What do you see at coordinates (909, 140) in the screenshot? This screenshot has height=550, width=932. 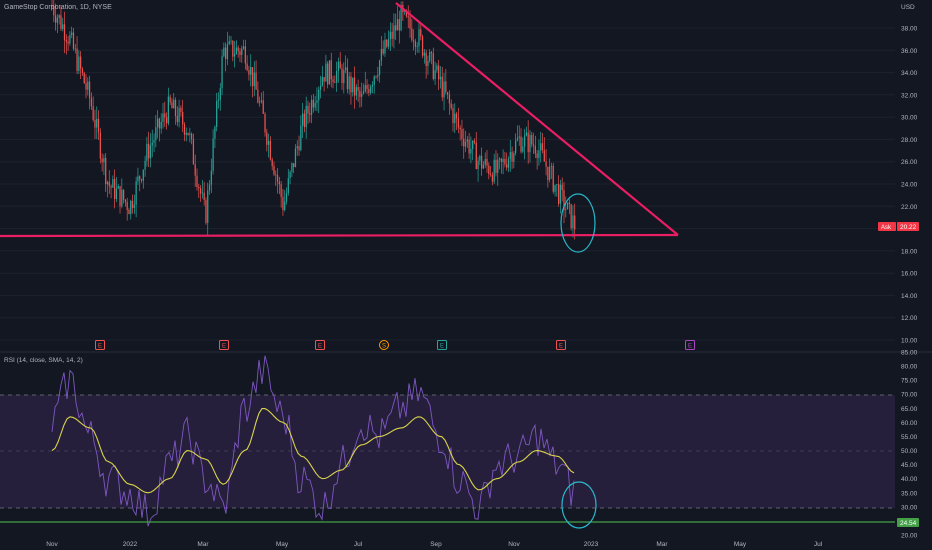 I see `price-tick-label: 28.00` at bounding box center [909, 140].